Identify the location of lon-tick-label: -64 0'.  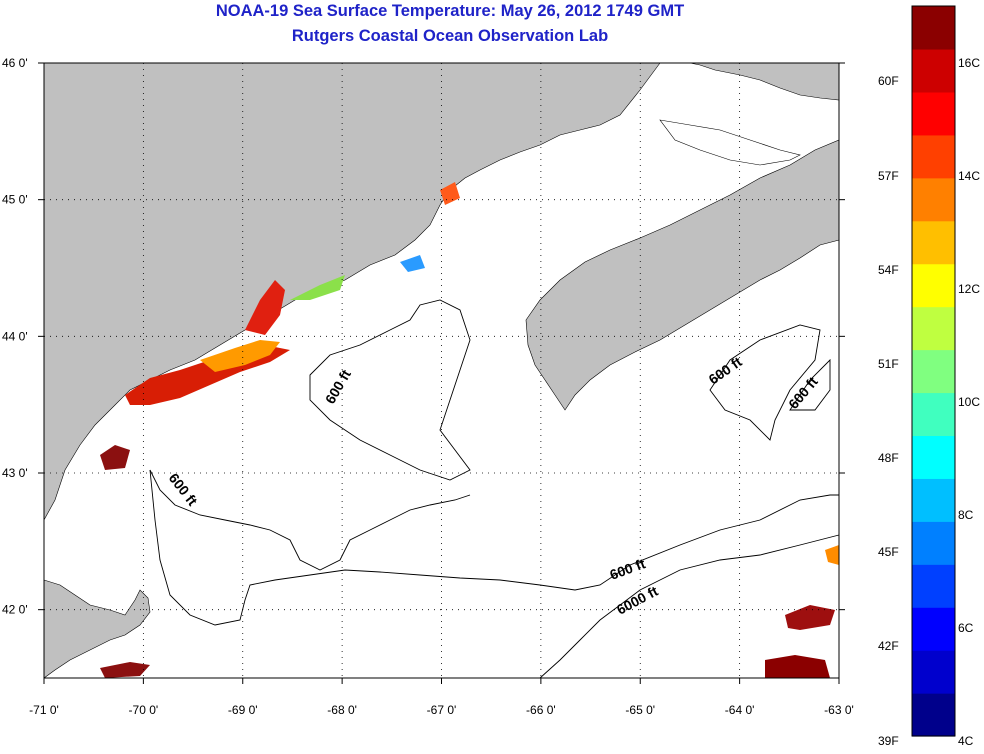
(740, 710).